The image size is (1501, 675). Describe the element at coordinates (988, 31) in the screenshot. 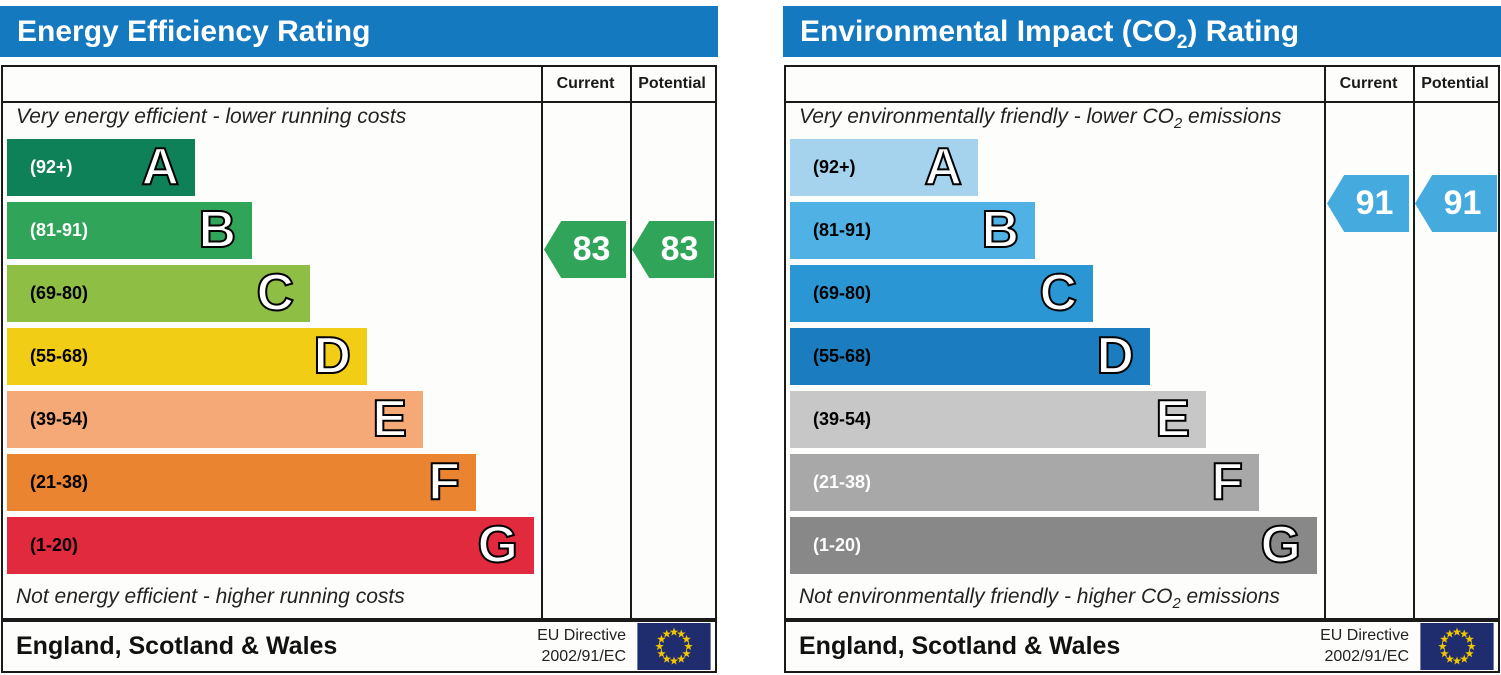

I see `chart-title-text: Environmental Impact (CO` at that location.